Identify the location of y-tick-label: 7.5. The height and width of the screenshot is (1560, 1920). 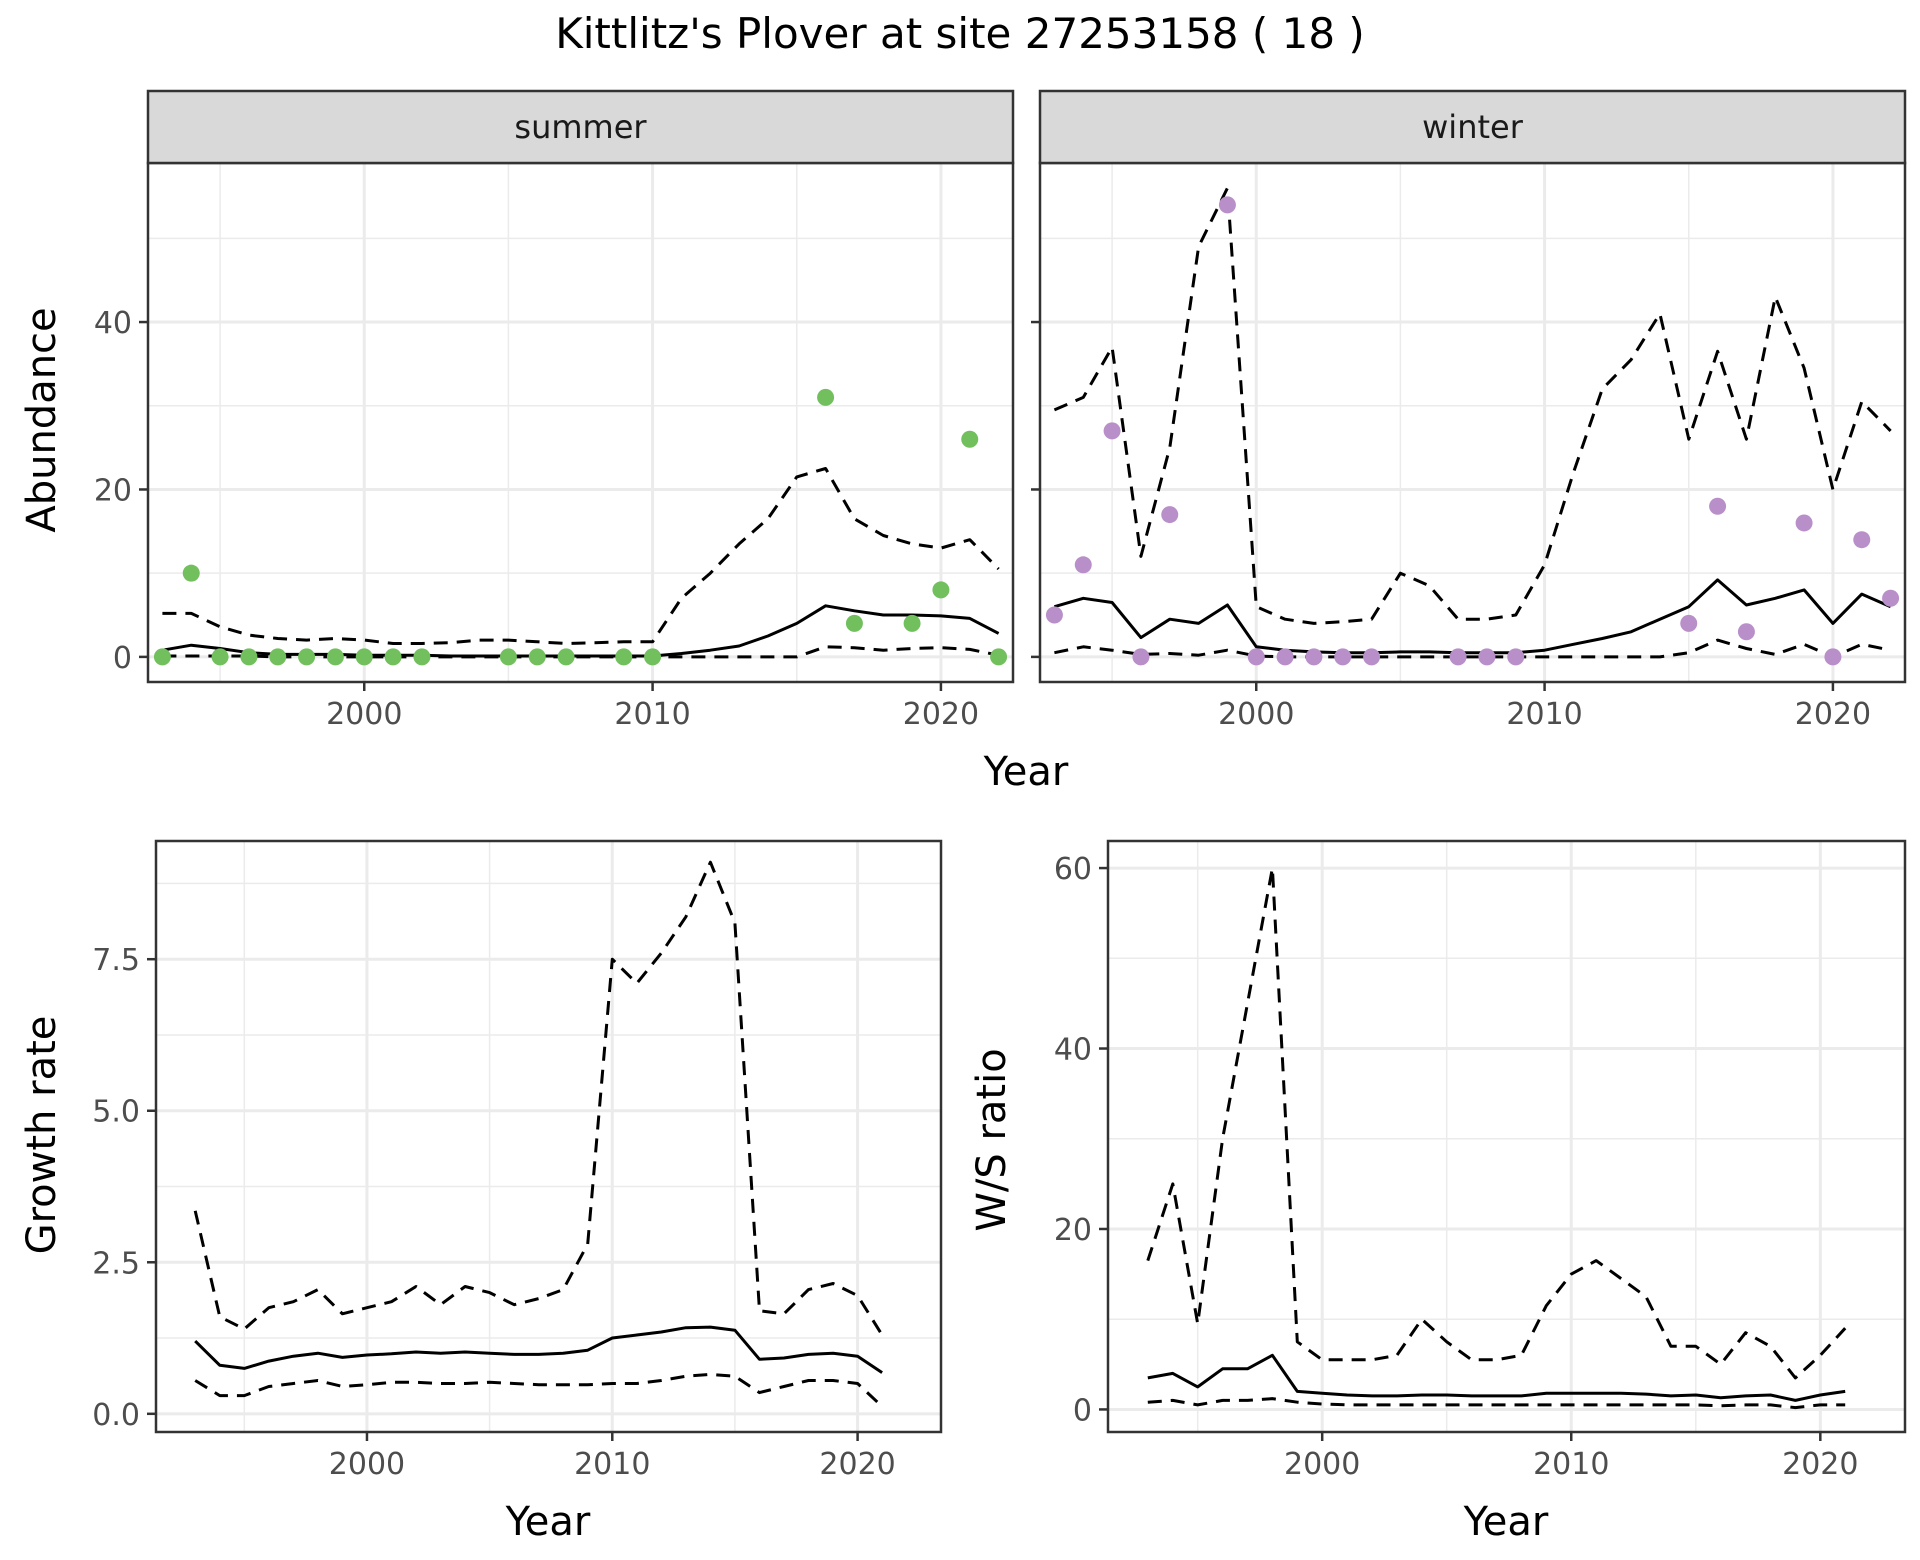
(116, 960).